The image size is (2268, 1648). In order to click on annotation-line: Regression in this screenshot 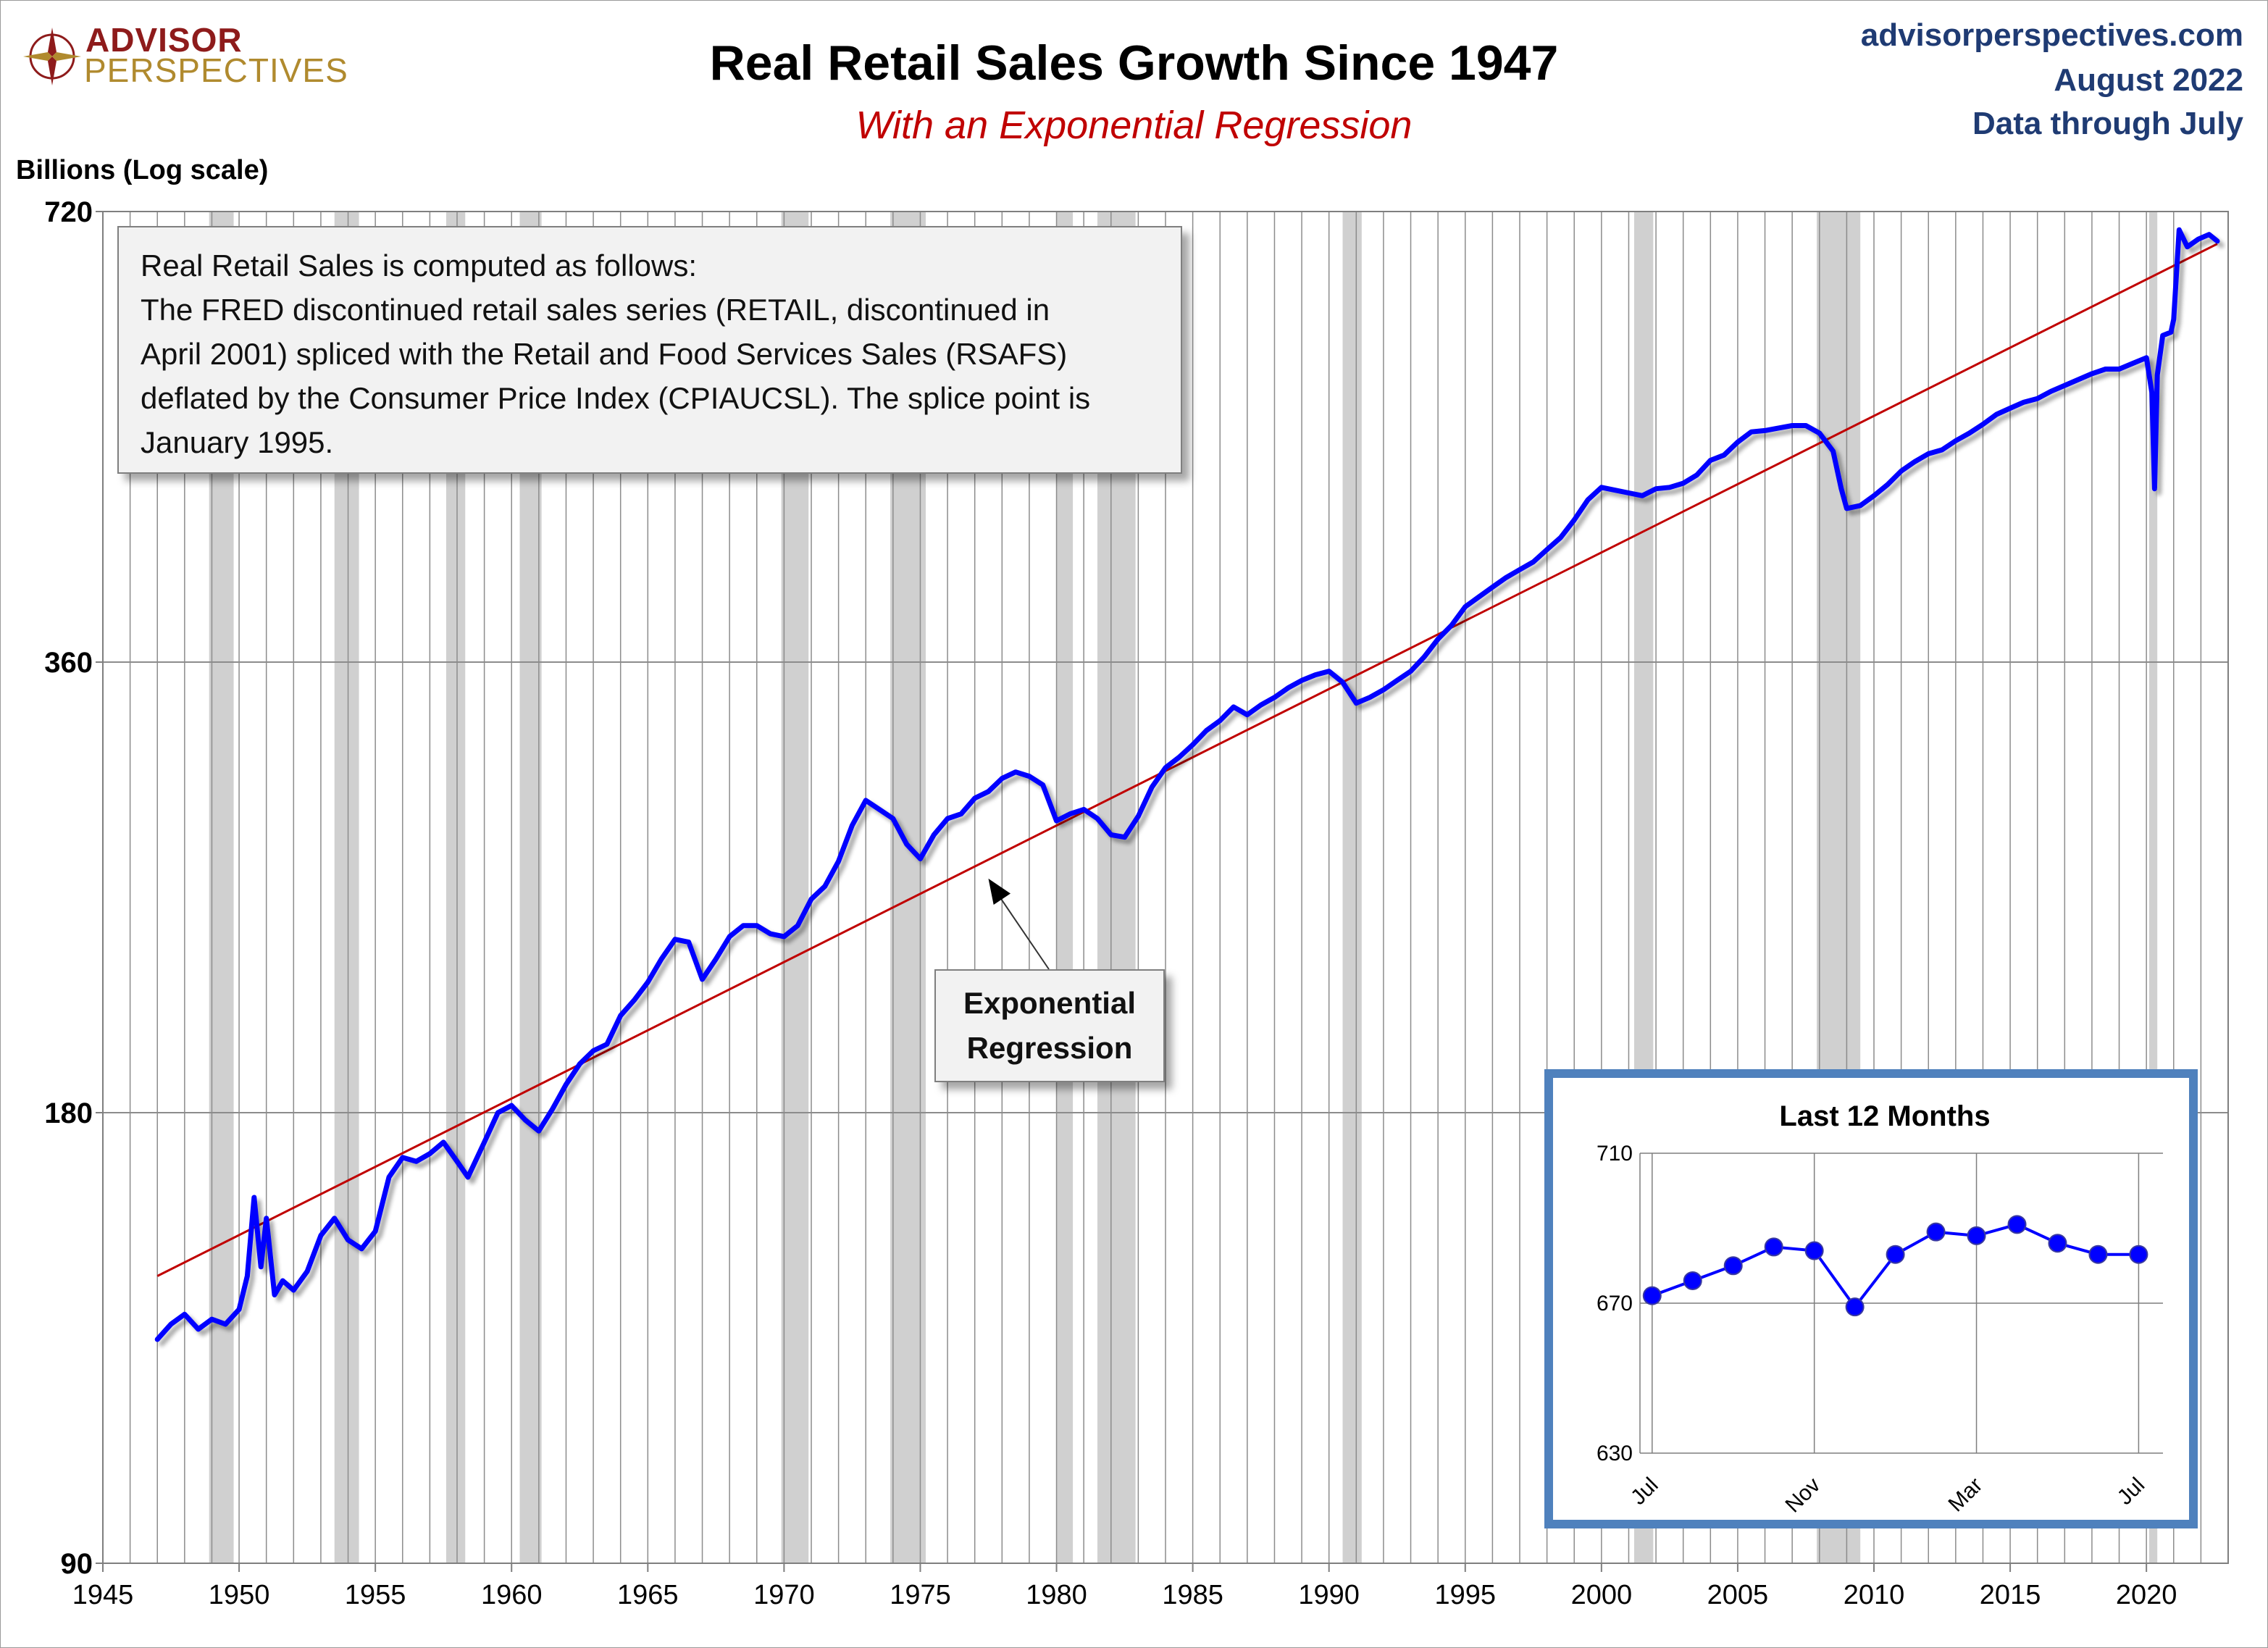, I will do `click(1050, 1048)`.